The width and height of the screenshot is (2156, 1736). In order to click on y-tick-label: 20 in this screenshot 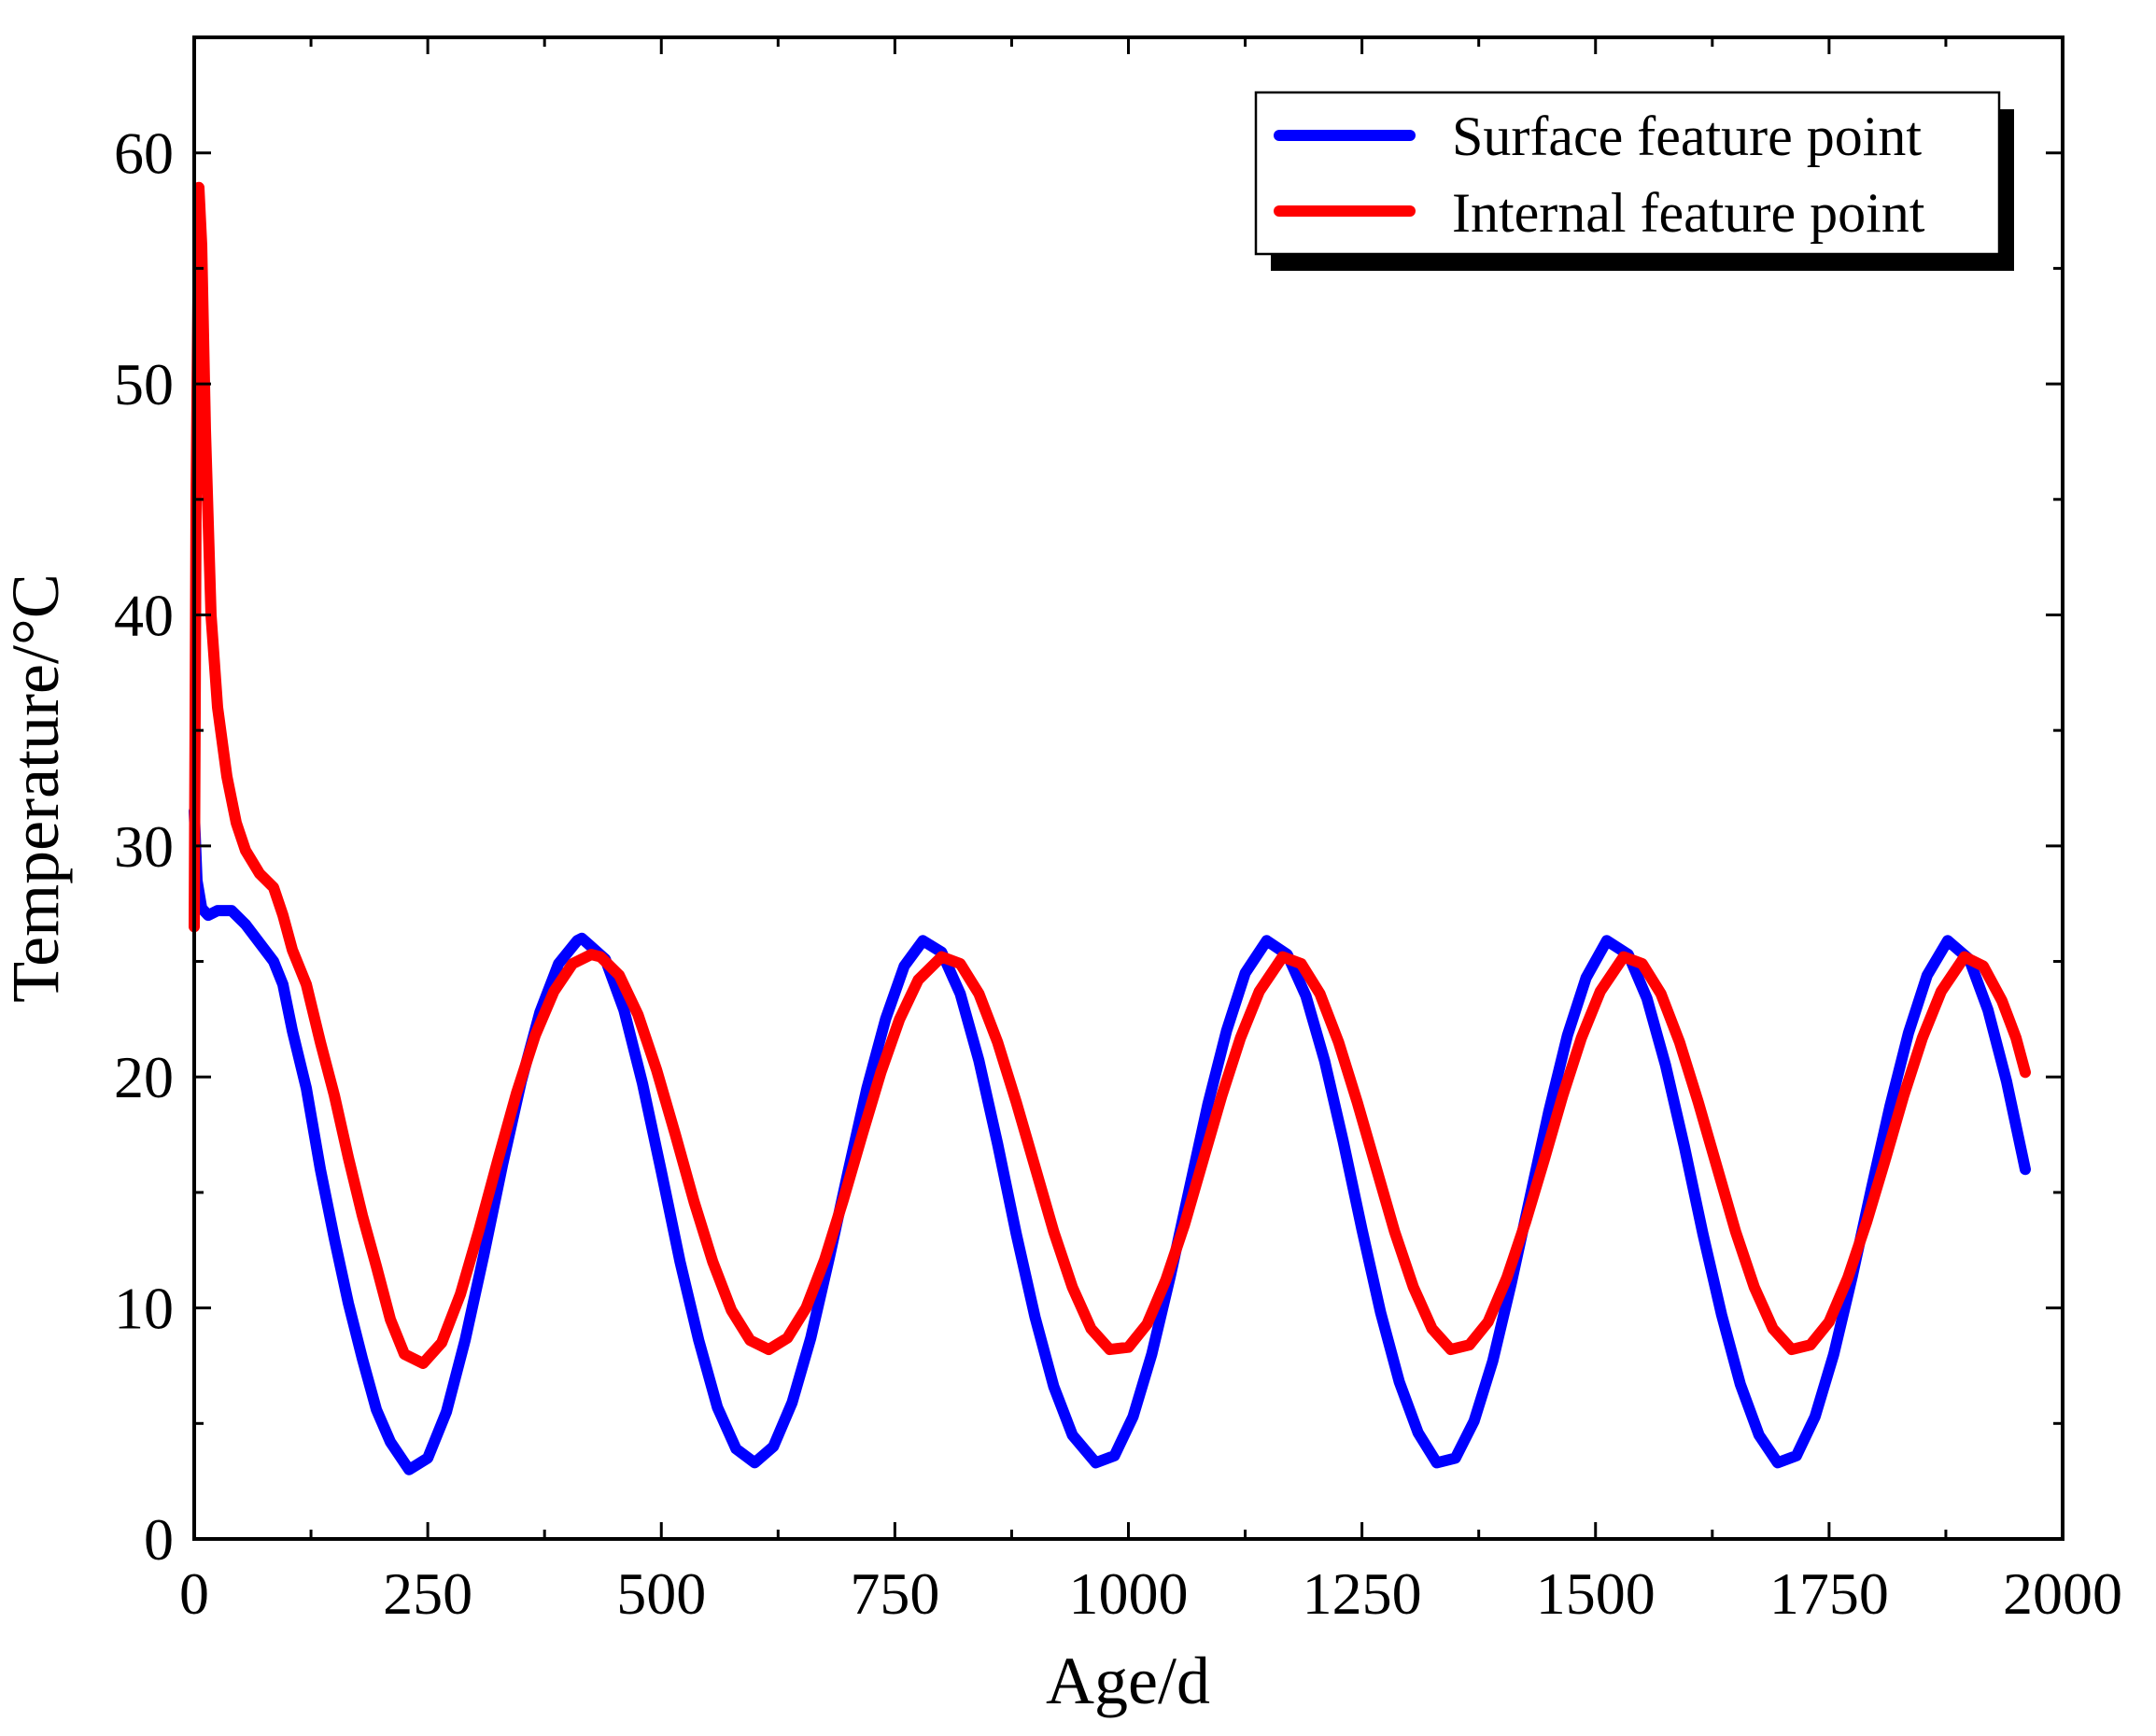, I will do `click(144, 1077)`.